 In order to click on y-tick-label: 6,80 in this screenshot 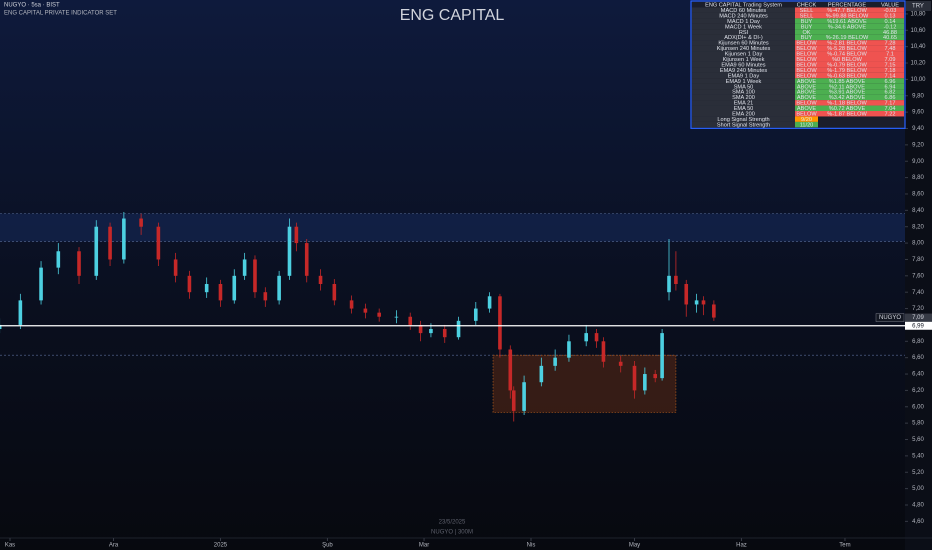, I will do `click(918, 342)`.